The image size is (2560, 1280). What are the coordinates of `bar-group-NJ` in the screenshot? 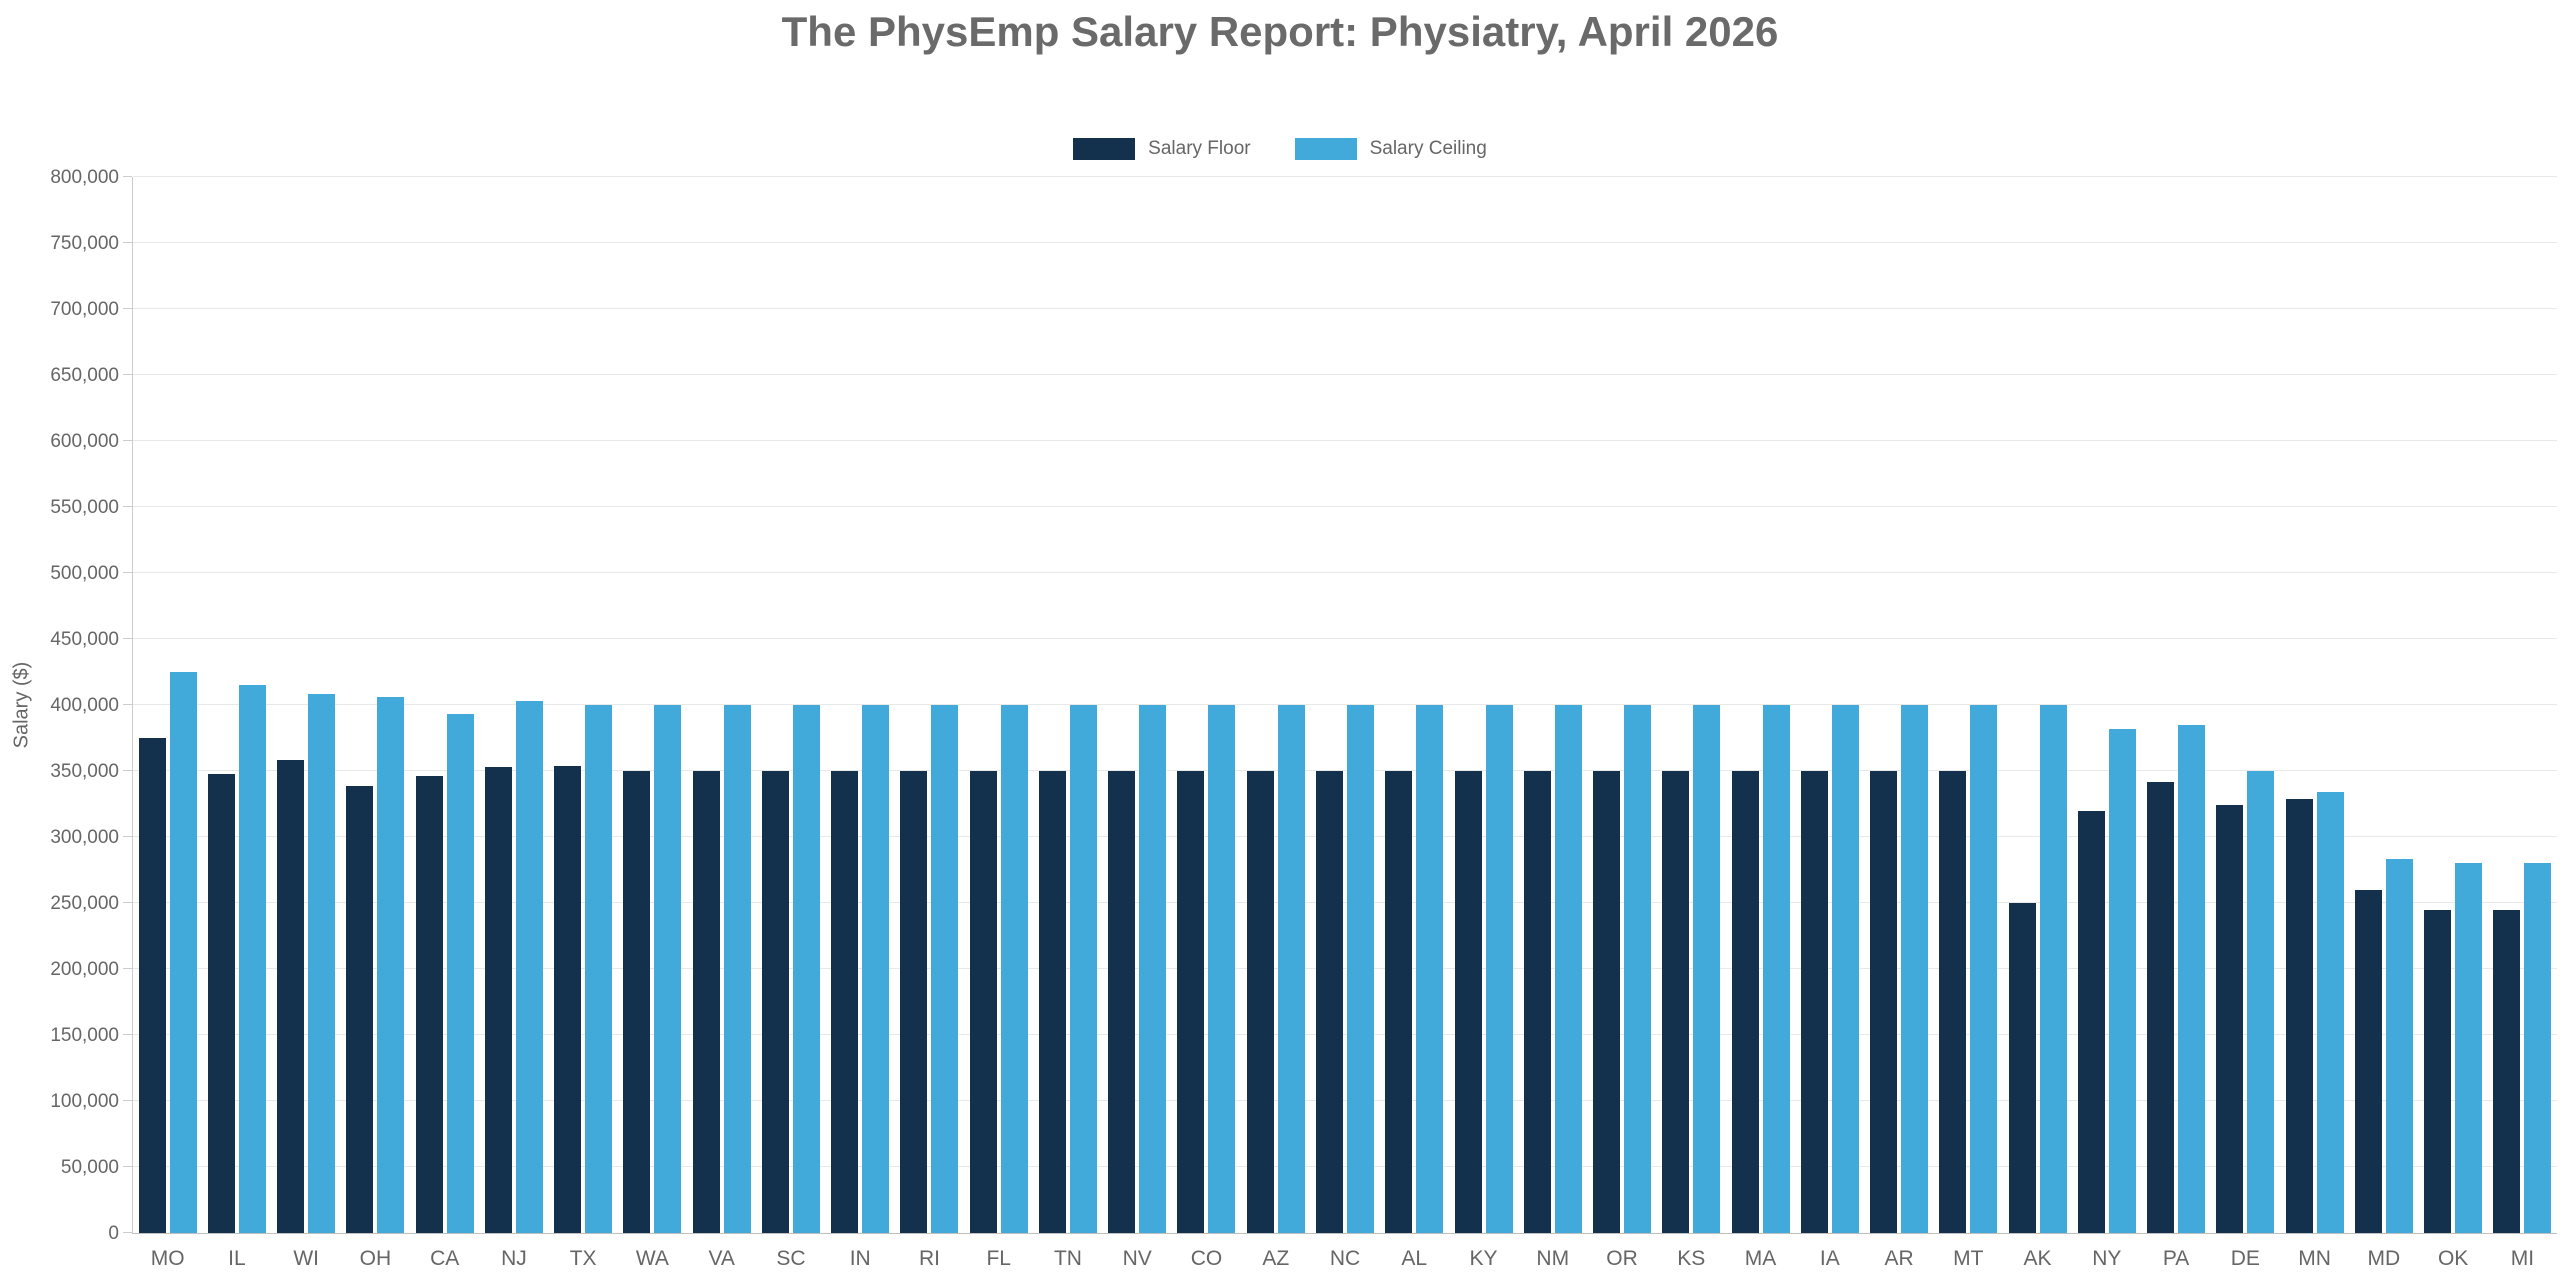 It's located at (513, 705).